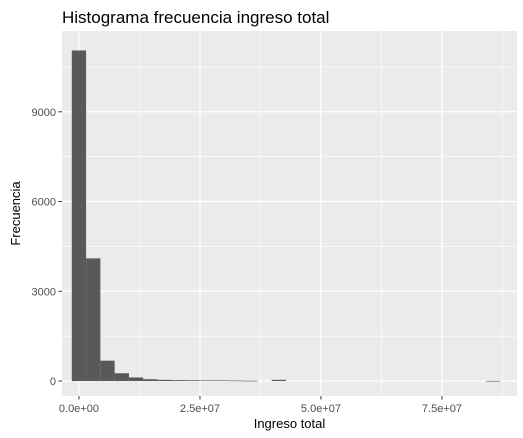  I want to click on x-tick-label: 0.0e+00, so click(79, 409).